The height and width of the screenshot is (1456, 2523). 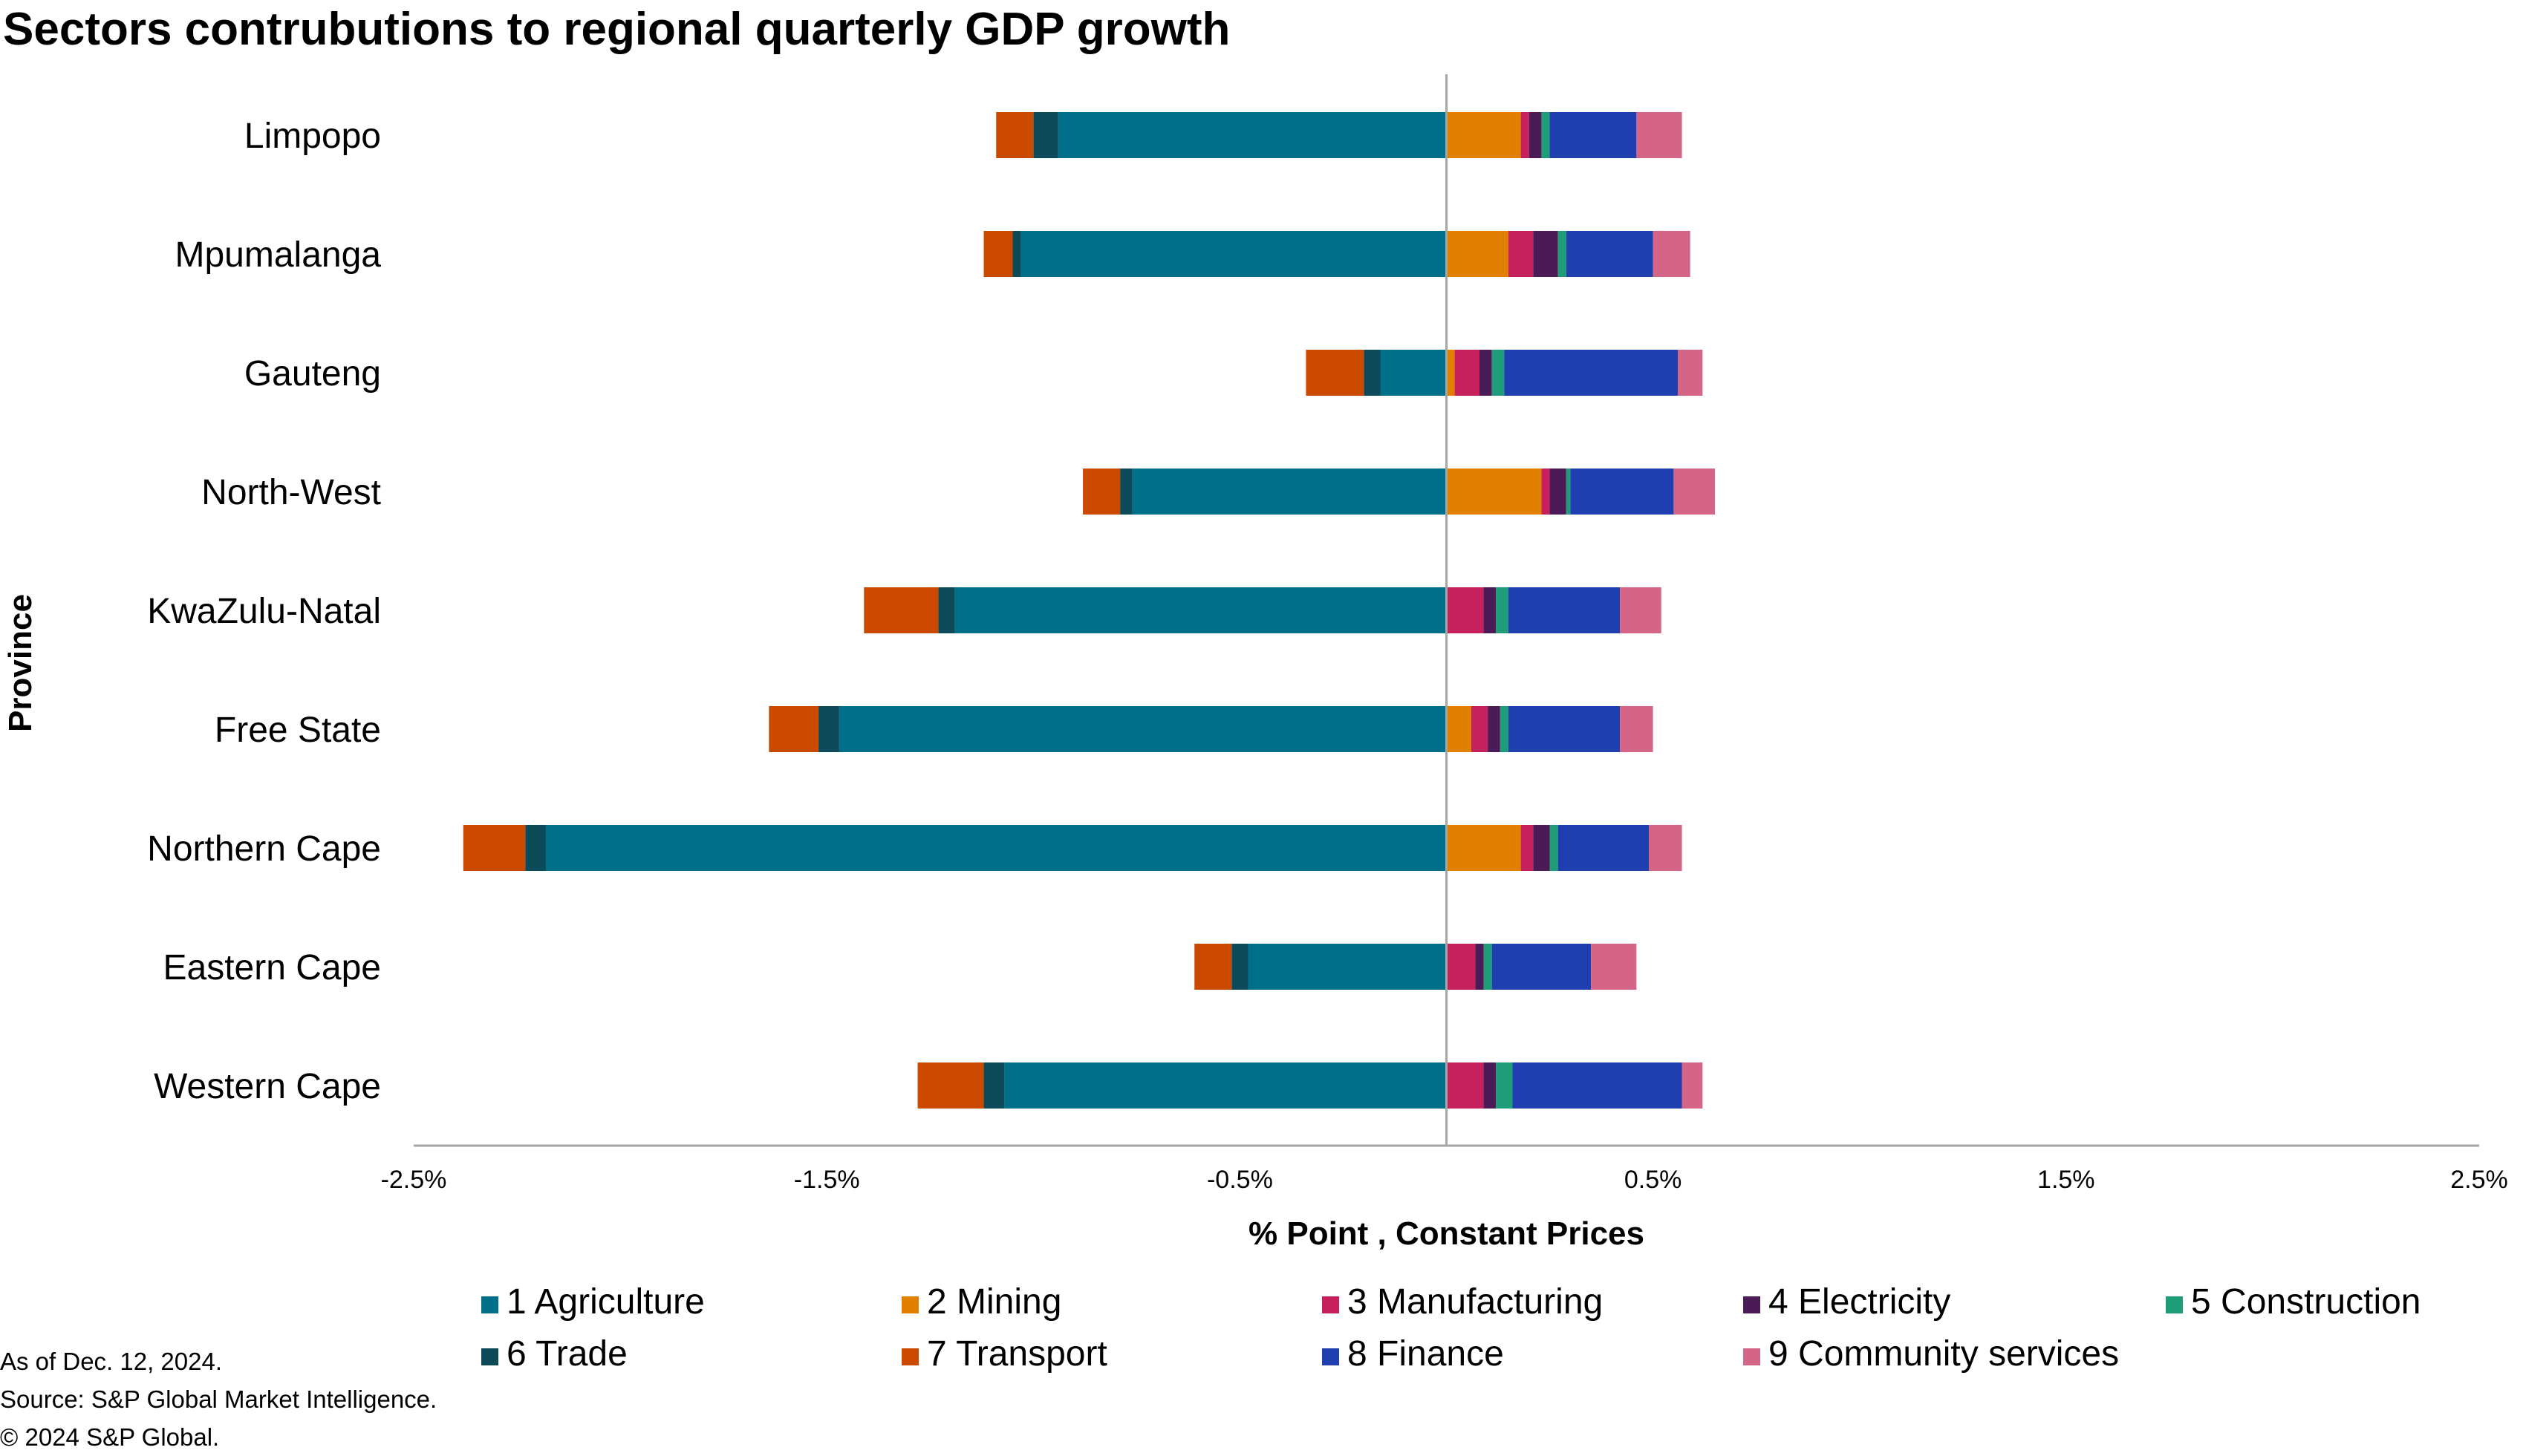 What do you see at coordinates (1653, 1180) in the screenshot?
I see `x-tick-label: 0.5%` at bounding box center [1653, 1180].